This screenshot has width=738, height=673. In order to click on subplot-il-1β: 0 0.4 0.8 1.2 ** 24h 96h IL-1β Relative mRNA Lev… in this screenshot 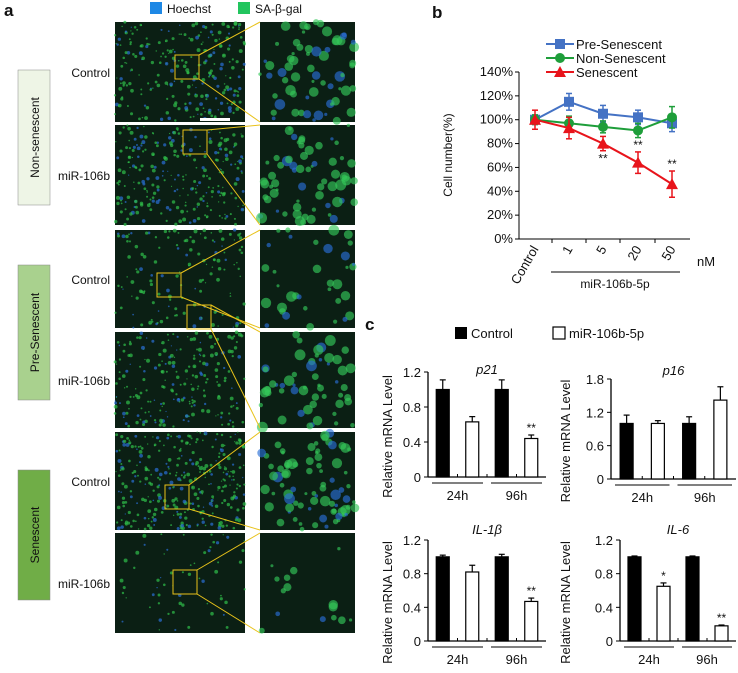, I will do `click(463, 594)`.